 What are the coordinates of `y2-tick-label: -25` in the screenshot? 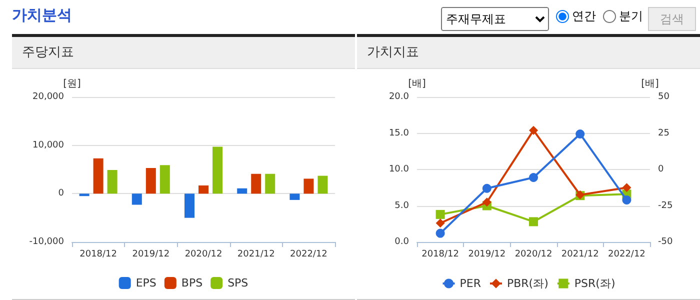 It's located at (665, 205).